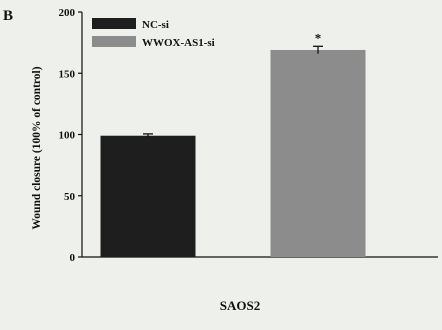  What do you see at coordinates (153, 33) in the screenshot?
I see `legend: NC-si WWOX-AS1-si` at bounding box center [153, 33].